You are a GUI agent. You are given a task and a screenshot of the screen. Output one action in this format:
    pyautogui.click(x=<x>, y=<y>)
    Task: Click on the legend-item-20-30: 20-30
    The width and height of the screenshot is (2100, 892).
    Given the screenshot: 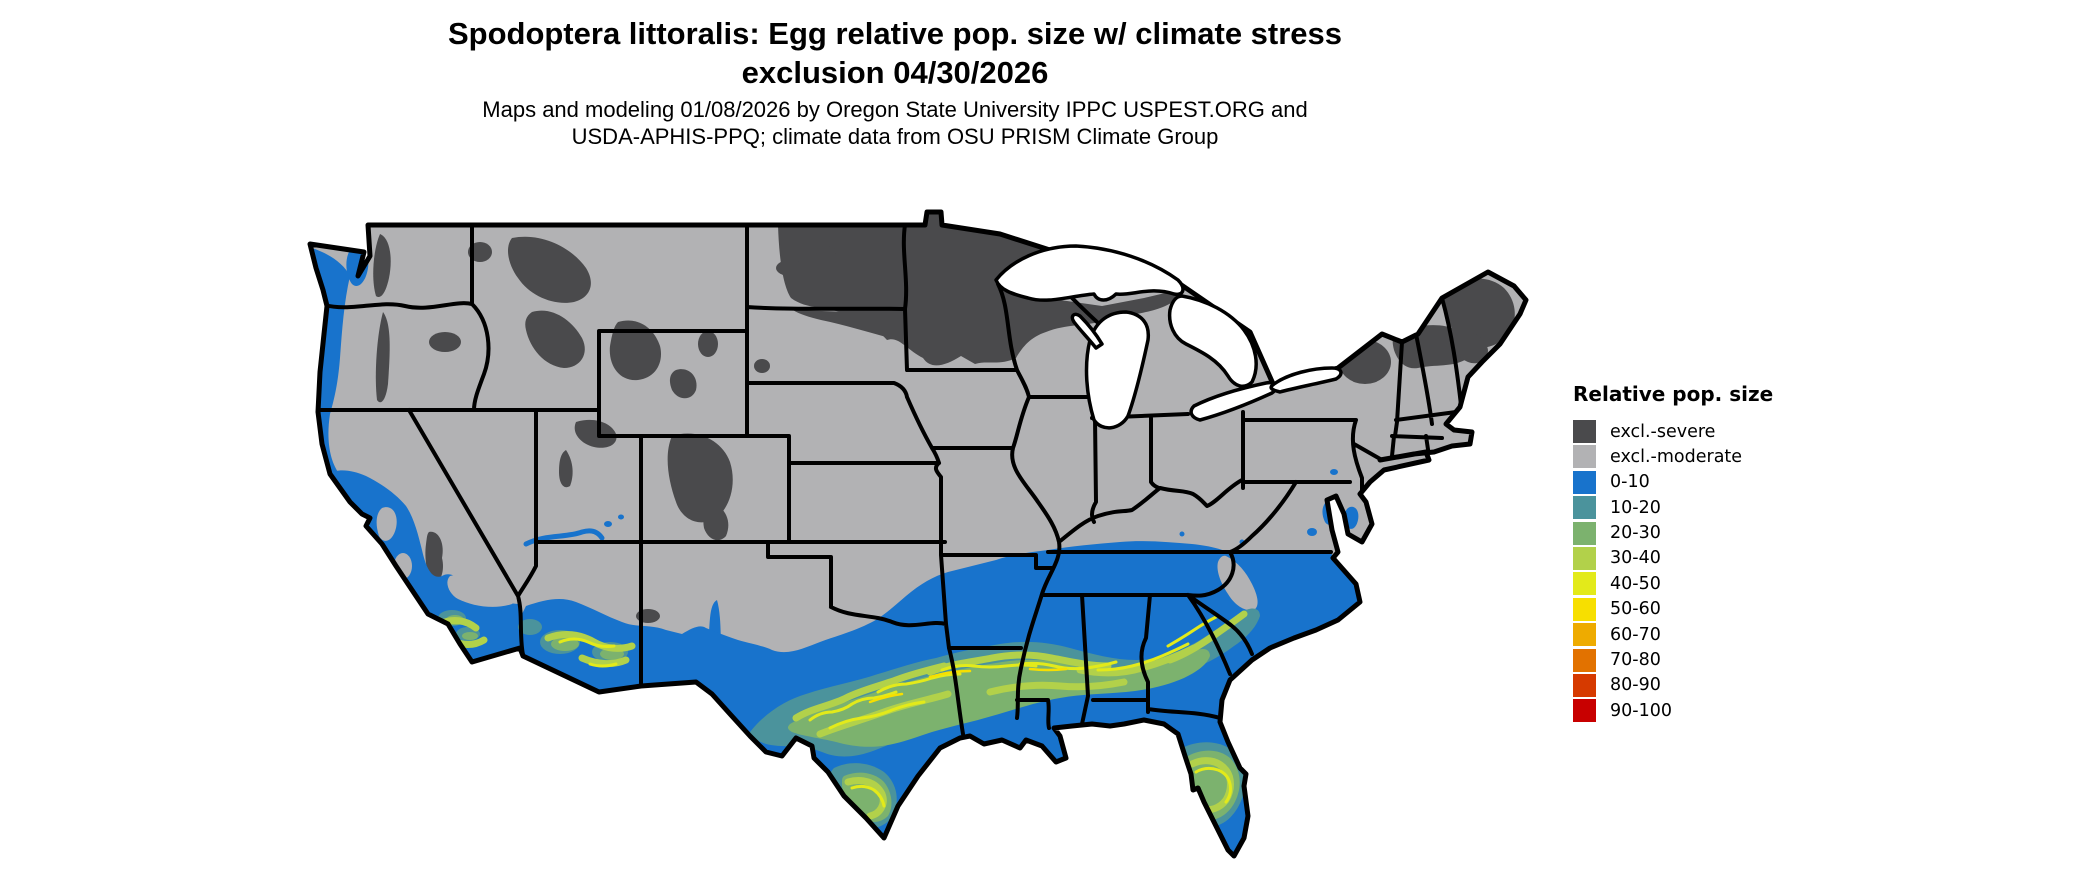 What is the action you would take?
    pyautogui.click(x=1673, y=533)
    